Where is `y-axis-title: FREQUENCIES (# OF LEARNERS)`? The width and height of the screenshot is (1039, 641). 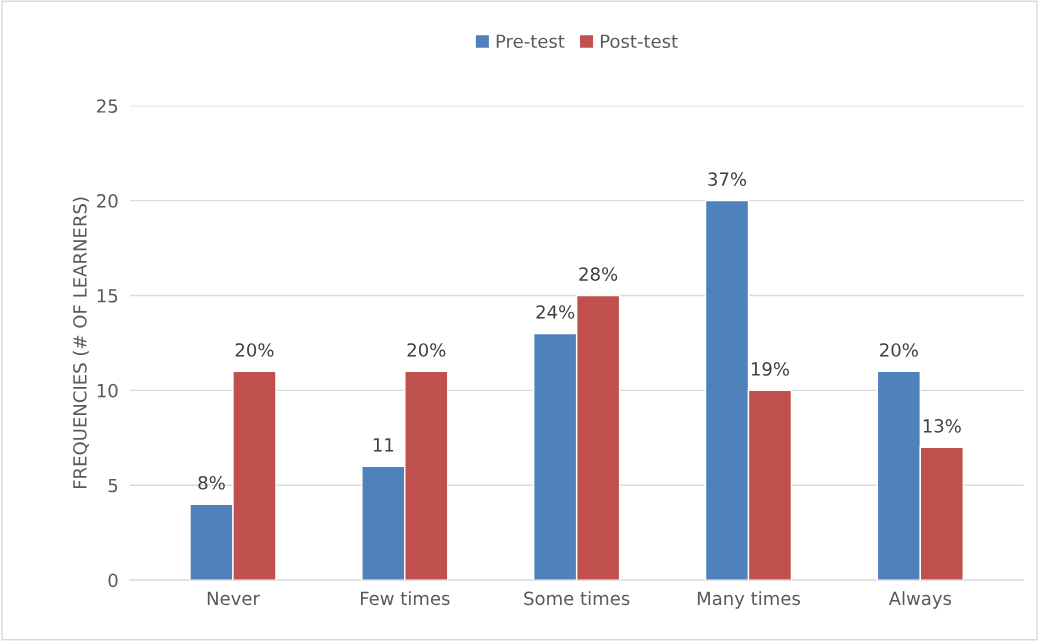
y-axis-title: FREQUENCIES (# OF LEARNERS) is located at coordinates (80, 343).